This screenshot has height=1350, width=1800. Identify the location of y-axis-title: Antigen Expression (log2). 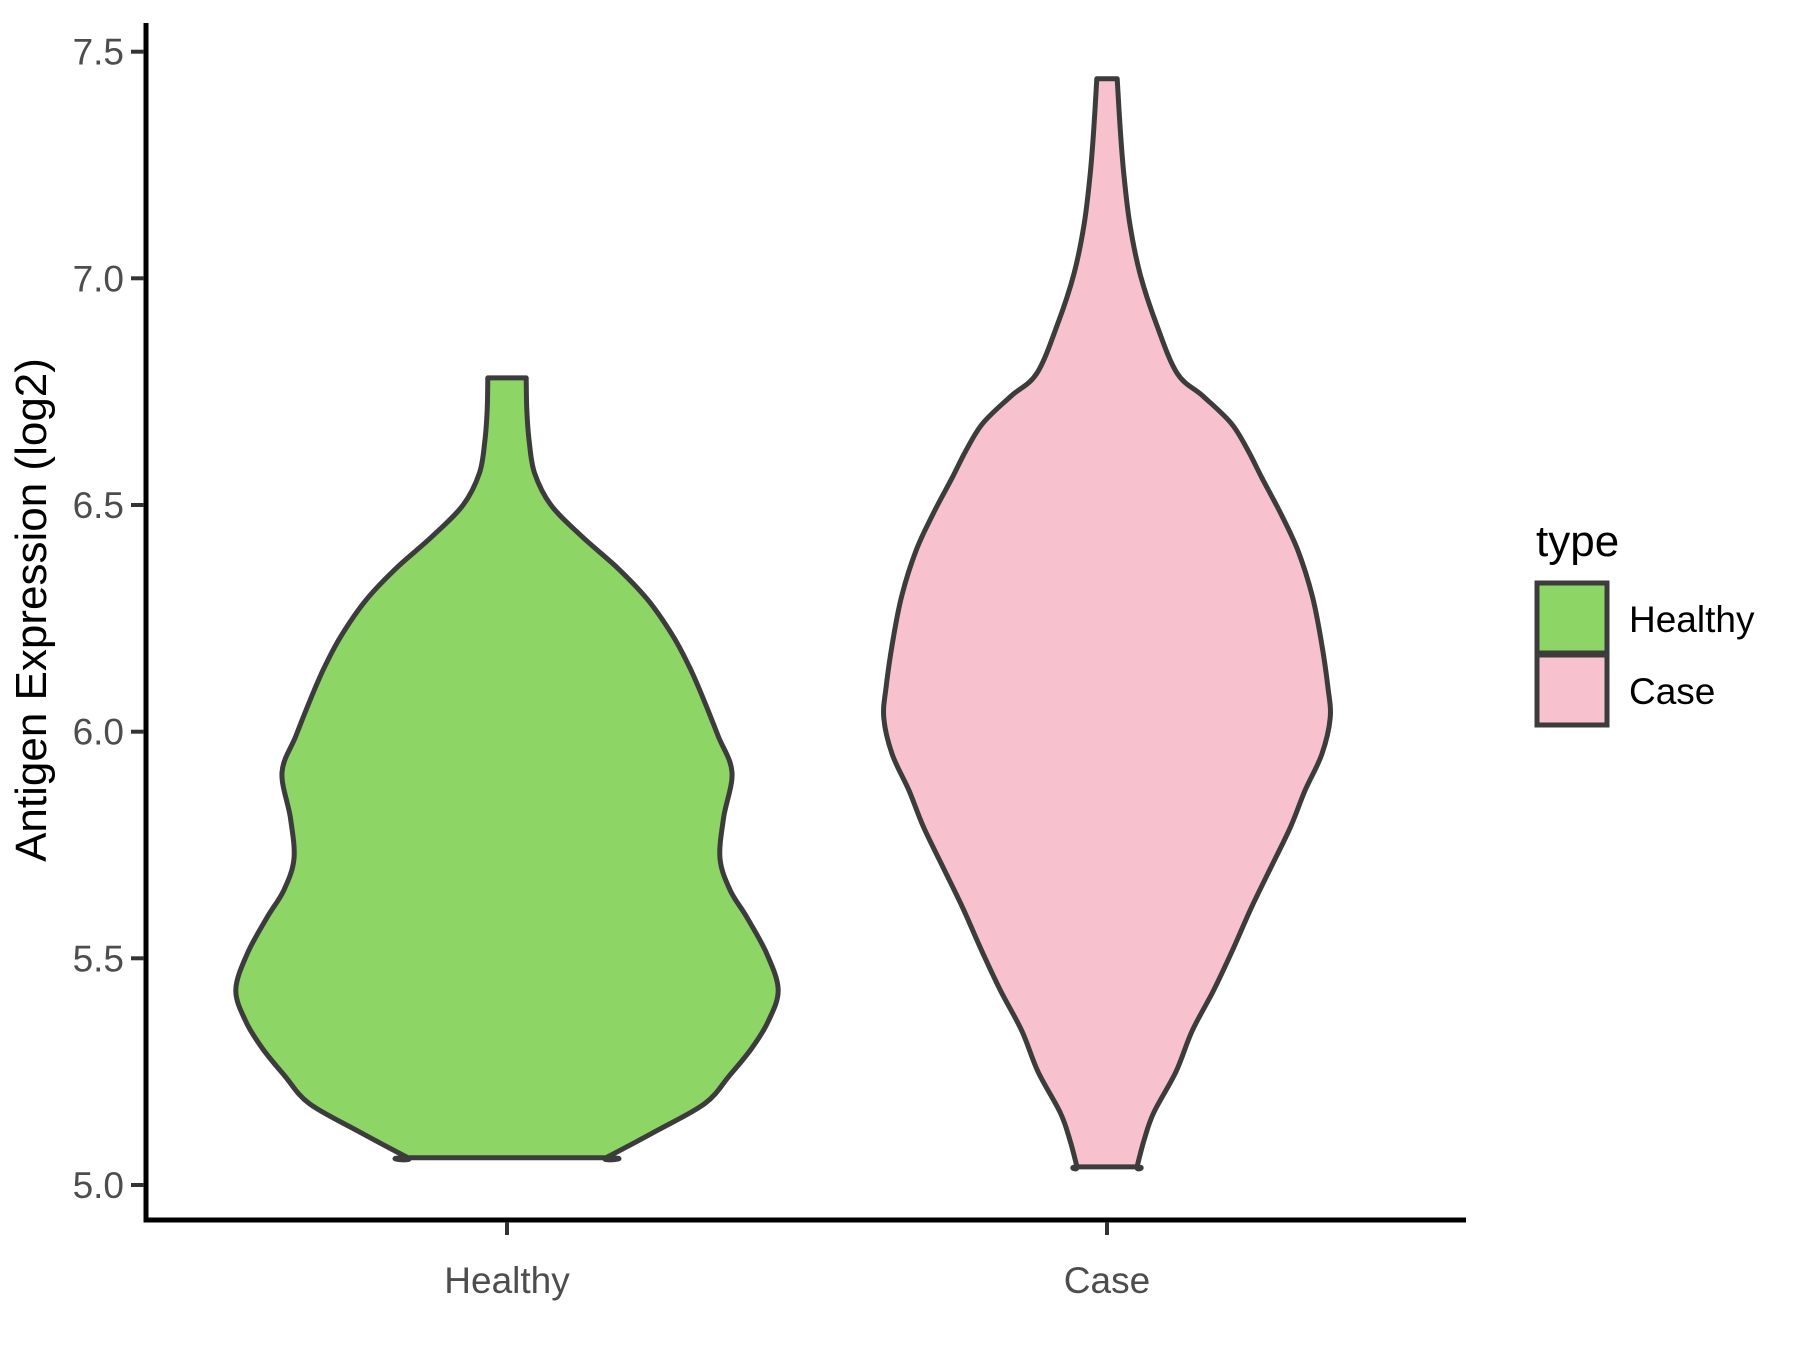
(31, 610).